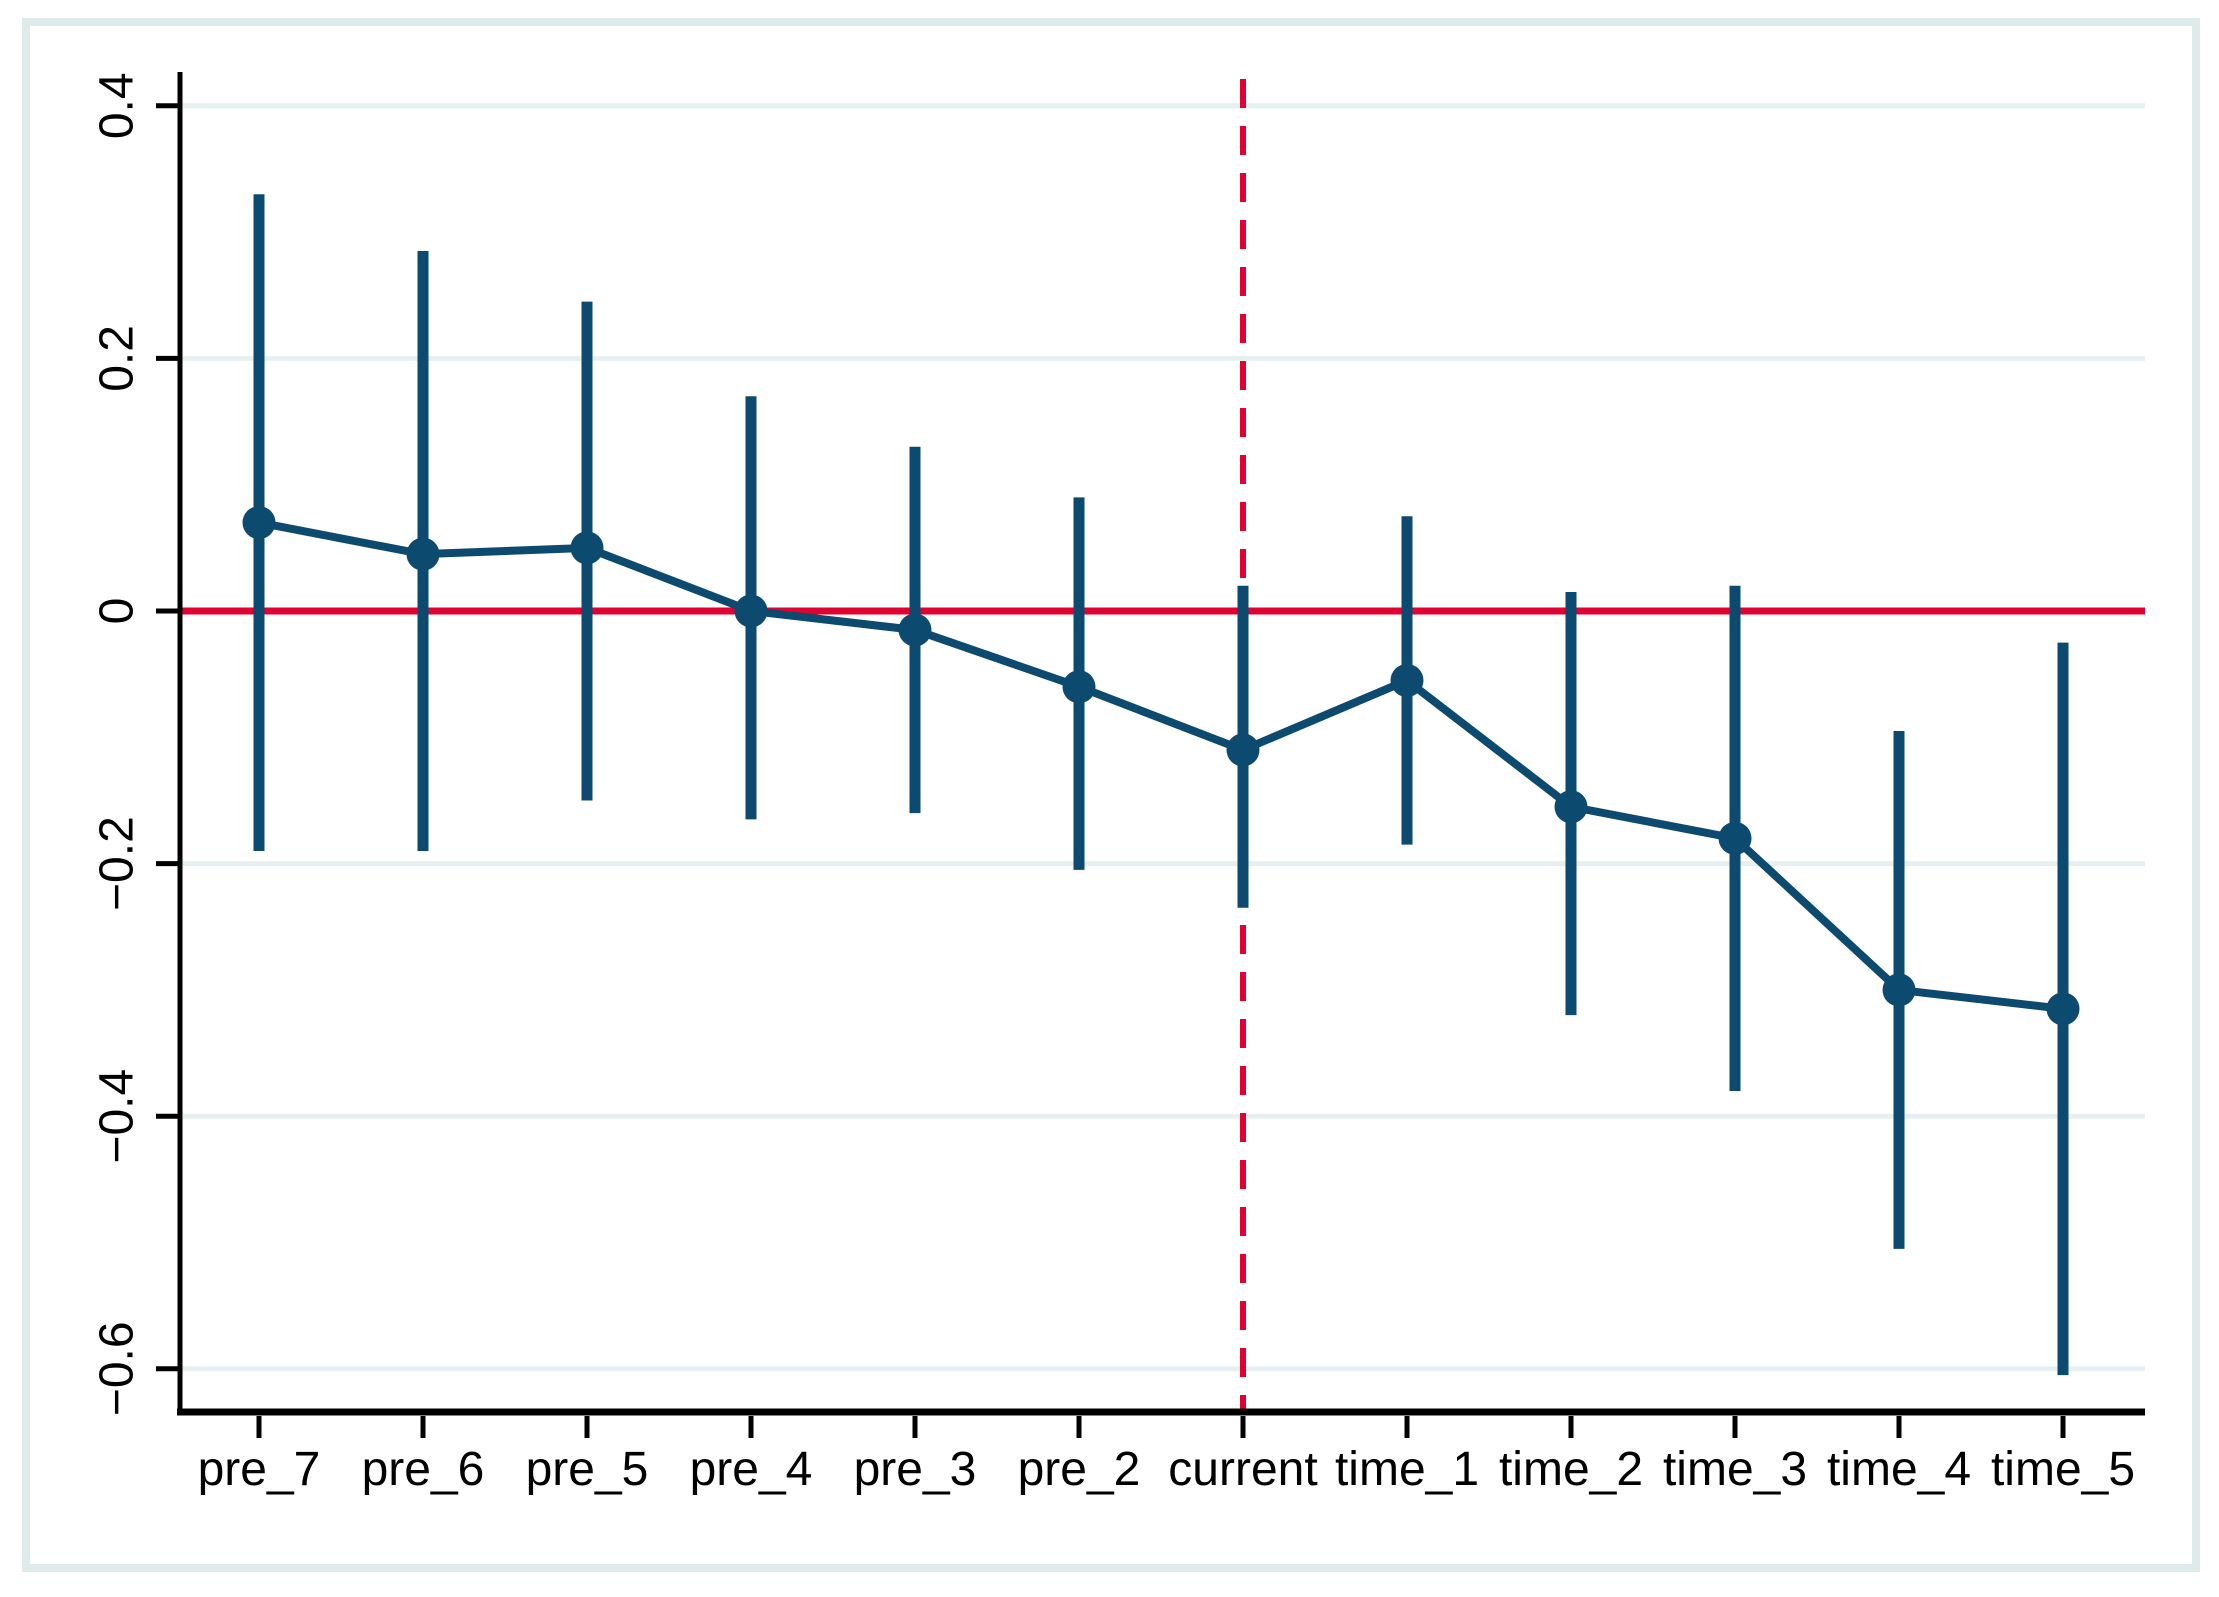 This screenshot has height=1597, width=2219. Describe the element at coordinates (117, 358) in the screenshot. I see `y-tick-label: 0.2` at that location.